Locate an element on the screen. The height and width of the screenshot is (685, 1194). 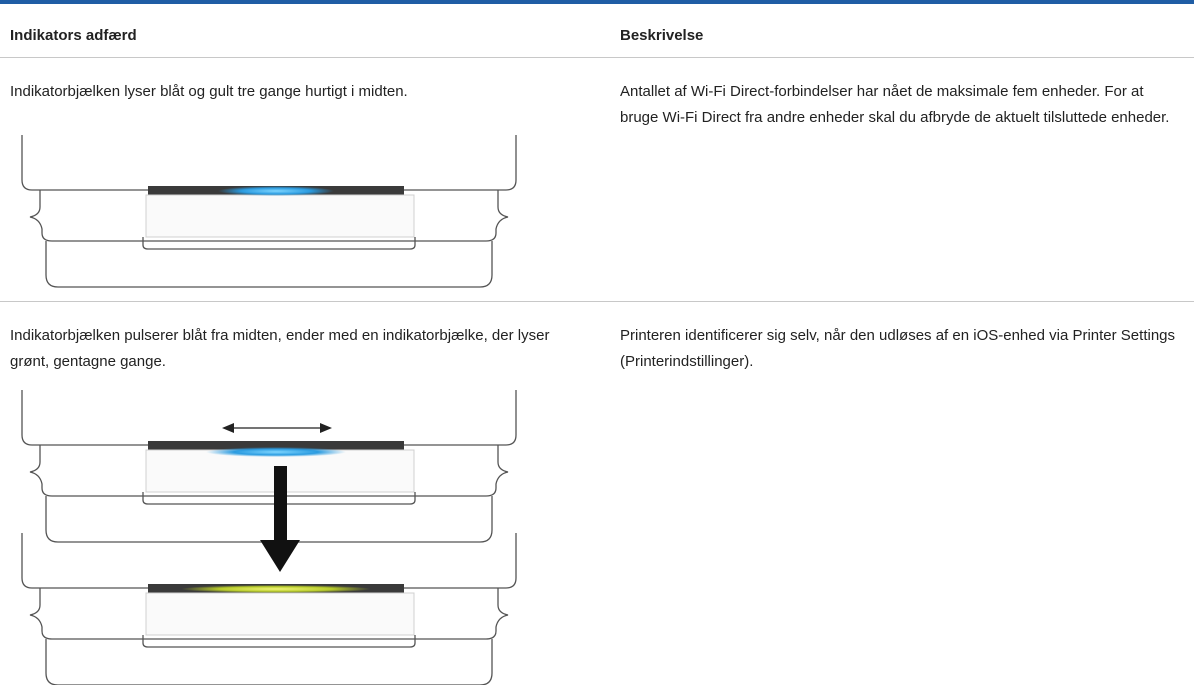
header-rule is located at coordinates (597, 57).